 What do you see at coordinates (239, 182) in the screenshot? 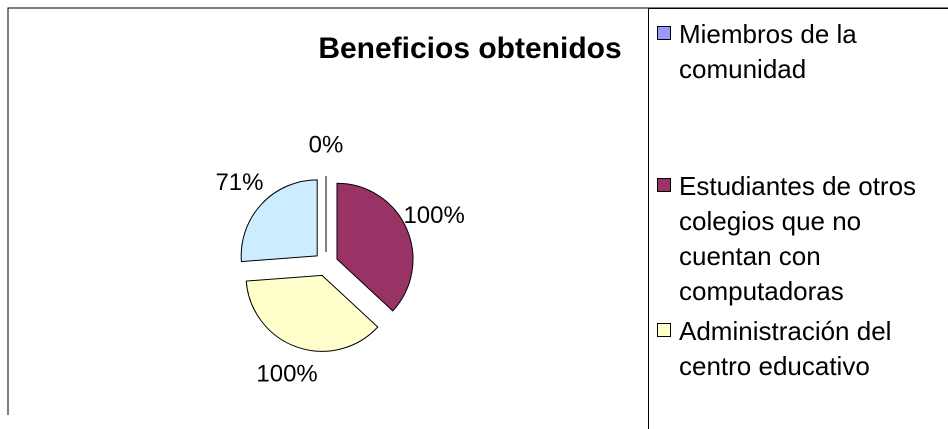
I see `data-label: 71%` at bounding box center [239, 182].